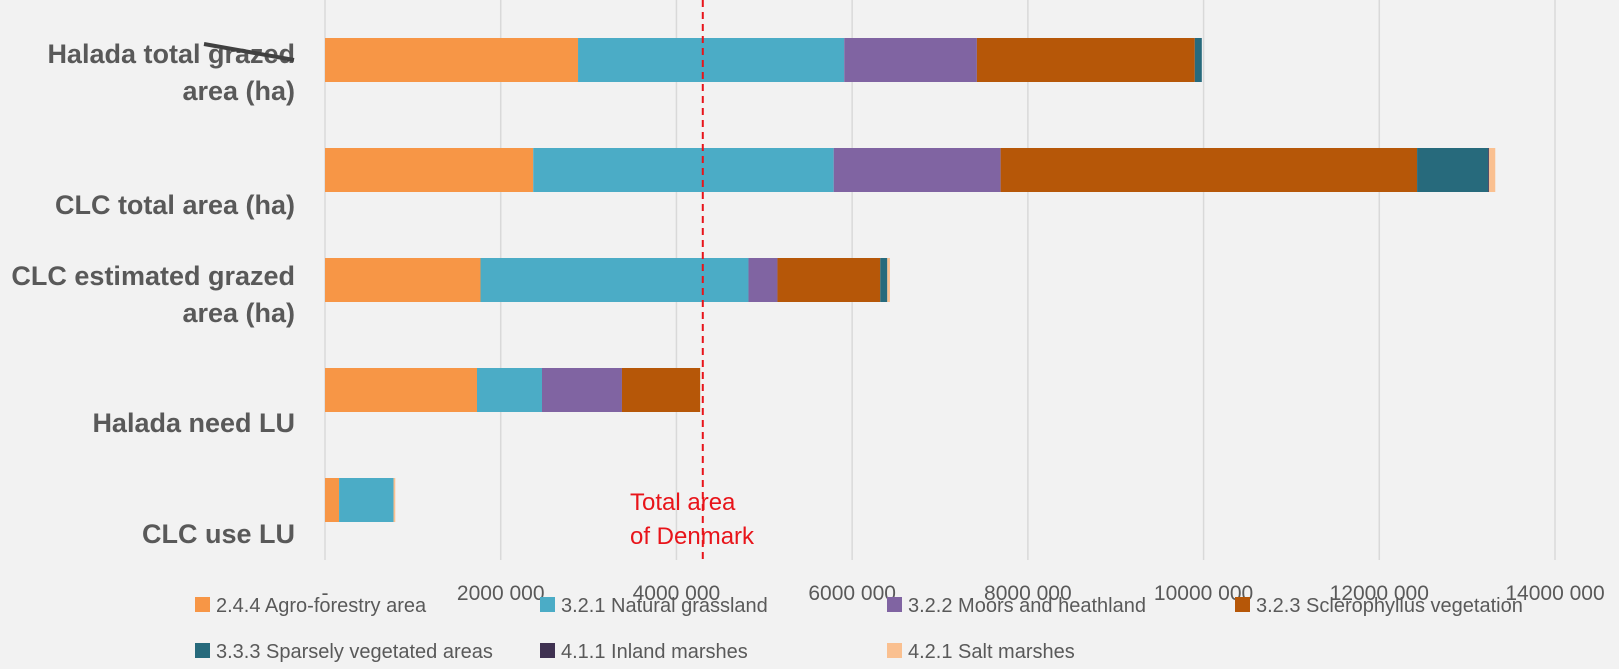 The height and width of the screenshot is (669, 1619). Describe the element at coordinates (1203, 593) in the screenshot. I see `x-tick-label: 10000 000` at that location.